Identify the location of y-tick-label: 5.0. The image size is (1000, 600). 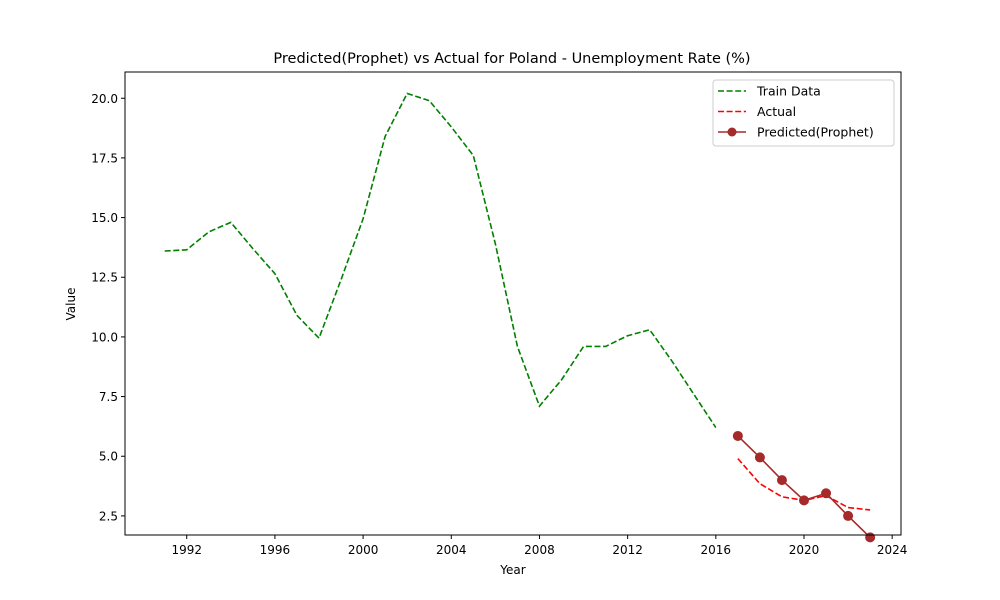
(108, 457).